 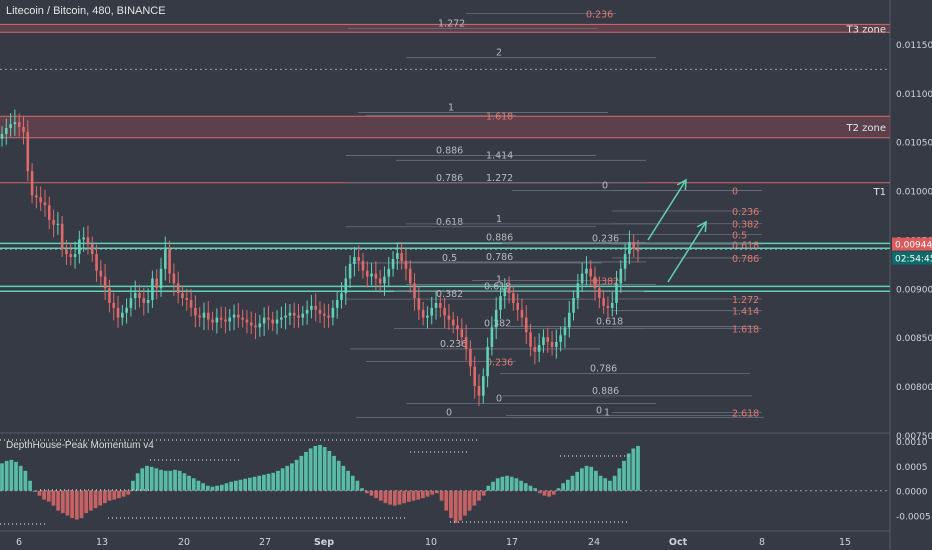 I want to click on fib-label-gray: 1, so click(x=607, y=412).